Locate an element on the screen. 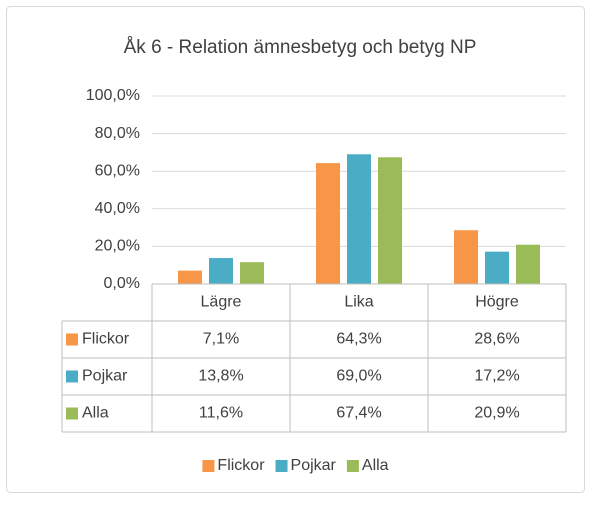  y-tick-label: 40,0% is located at coordinates (117, 208).